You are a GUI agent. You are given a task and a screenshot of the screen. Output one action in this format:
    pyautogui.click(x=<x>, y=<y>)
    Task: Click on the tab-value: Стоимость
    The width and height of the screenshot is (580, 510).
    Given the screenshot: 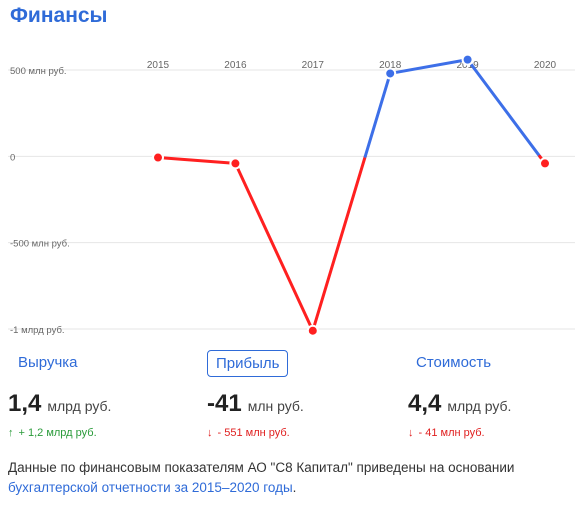 What is the action you would take?
    pyautogui.click(x=454, y=362)
    